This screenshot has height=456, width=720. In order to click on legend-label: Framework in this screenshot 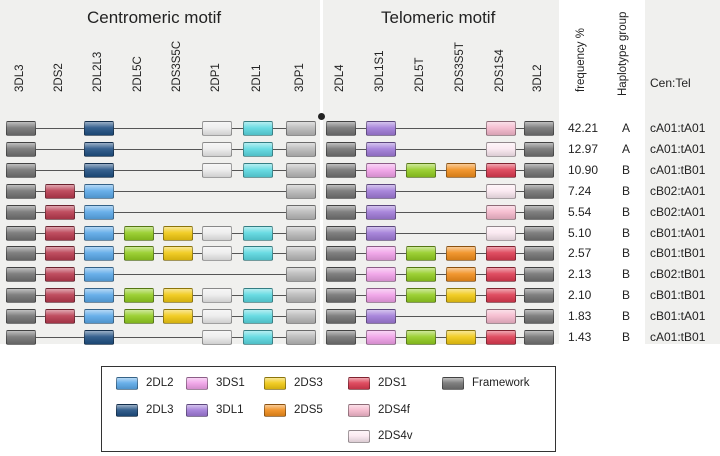, I will do `click(501, 383)`.